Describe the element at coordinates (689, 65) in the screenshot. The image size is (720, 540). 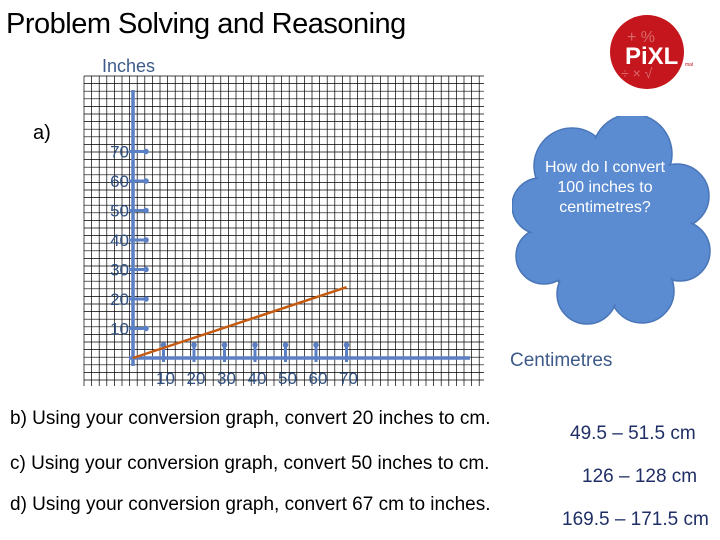
I see `logo-subtext: maths` at that location.